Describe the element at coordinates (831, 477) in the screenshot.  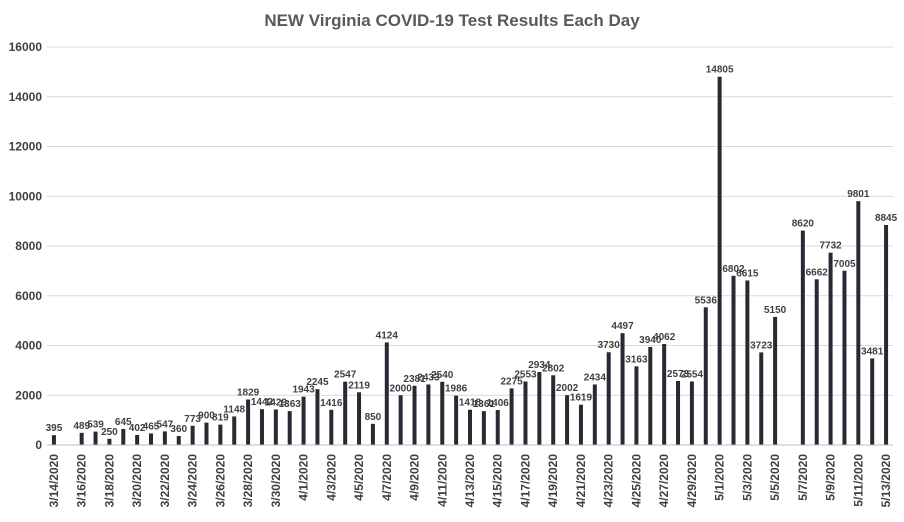
I see `x-tick-label: 5/9/2020` at that location.